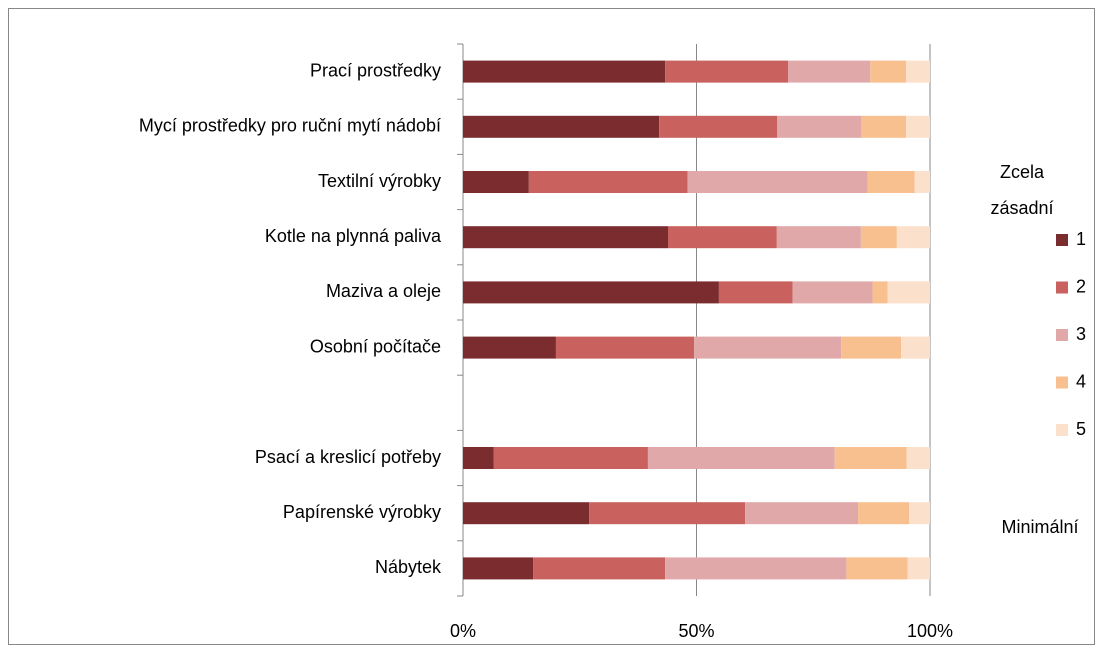 The width and height of the screenshot is (1103, 651). What do you see at coordinates (1022, 190) in the screenshot?
I see `legend-title: Zcela zásadní` at bounding box center [1022, 190].